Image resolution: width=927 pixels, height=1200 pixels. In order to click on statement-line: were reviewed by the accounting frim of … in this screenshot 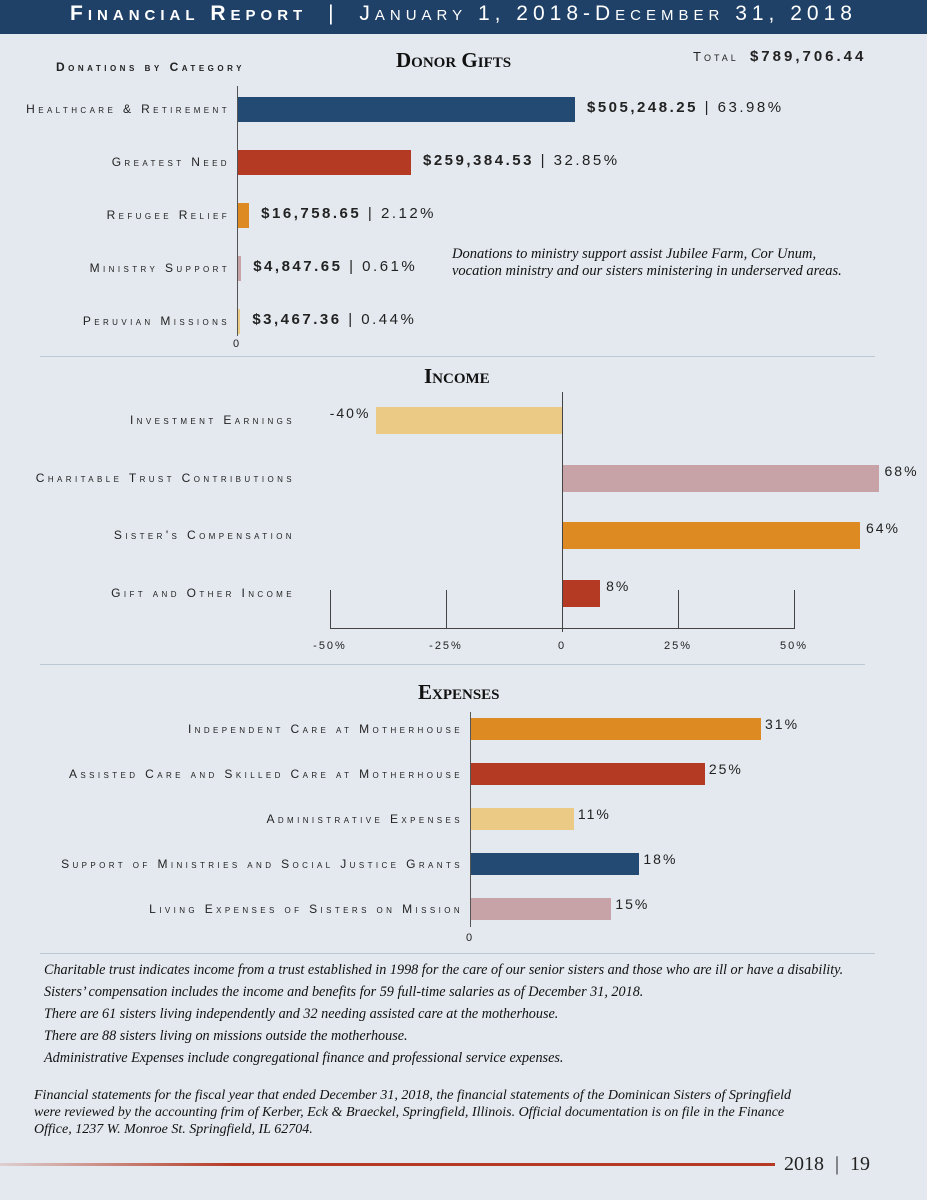, I will do `click(409, 1112)`.